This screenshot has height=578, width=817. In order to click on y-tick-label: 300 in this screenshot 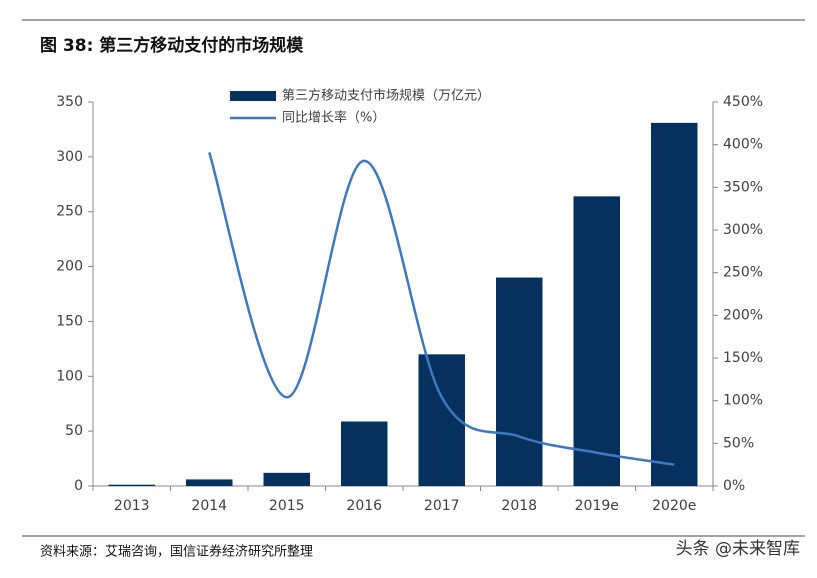, I will do `click(69, 157)`.